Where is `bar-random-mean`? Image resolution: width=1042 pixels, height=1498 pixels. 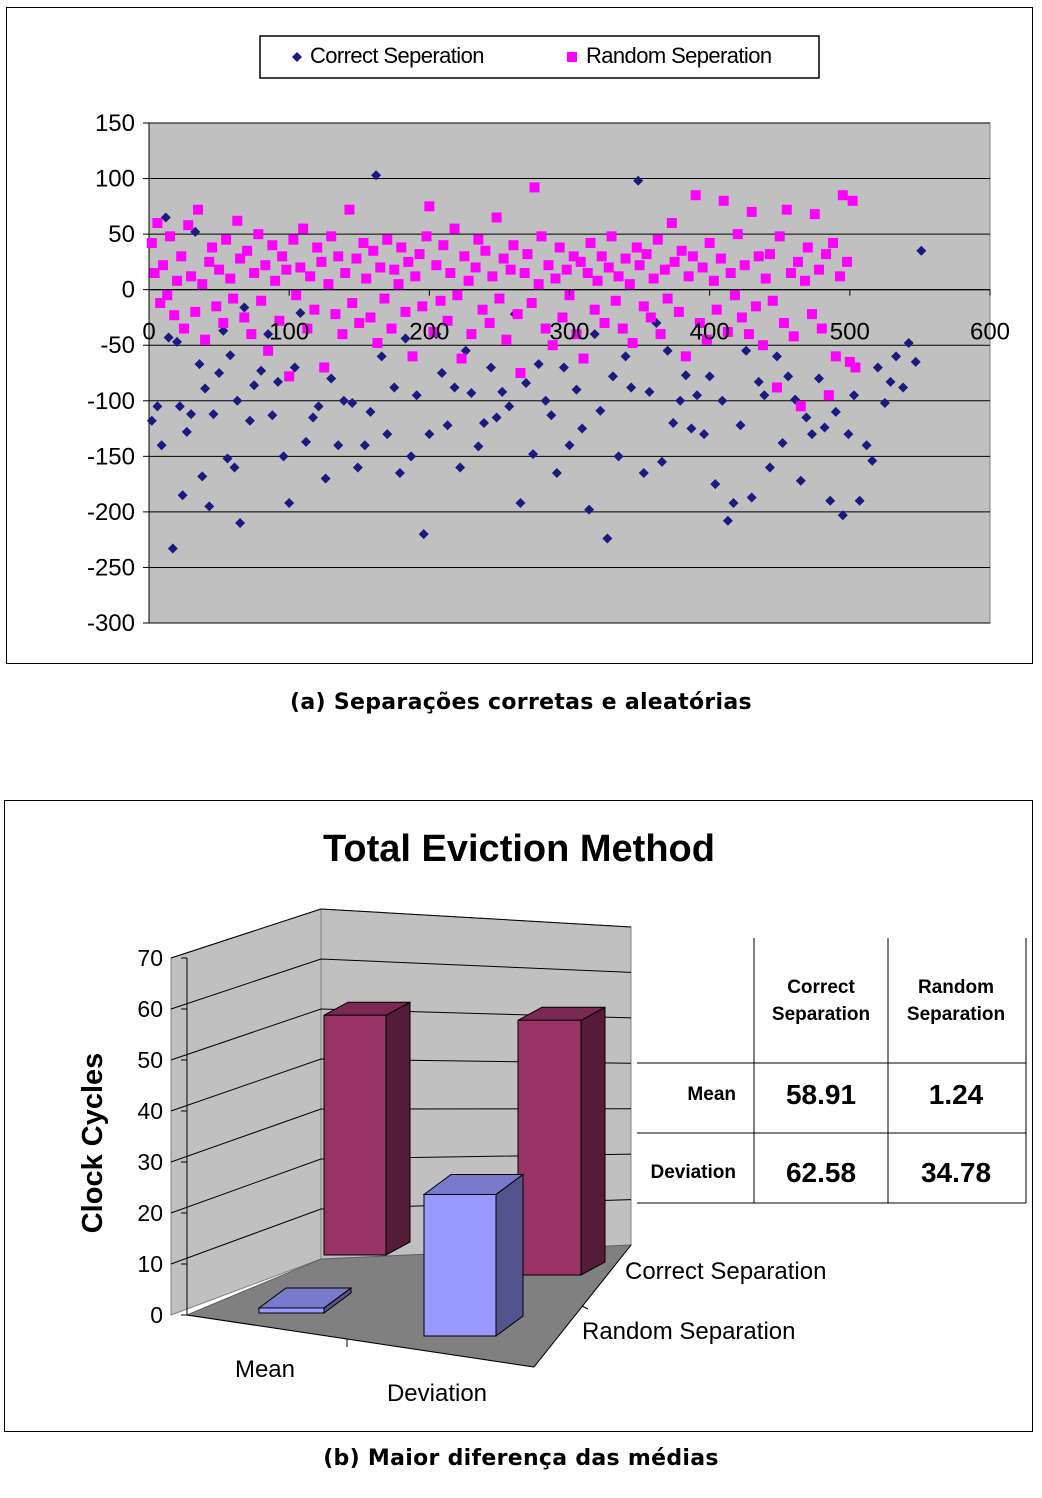
bar-random-mean is located at coordinates (305, 1300).